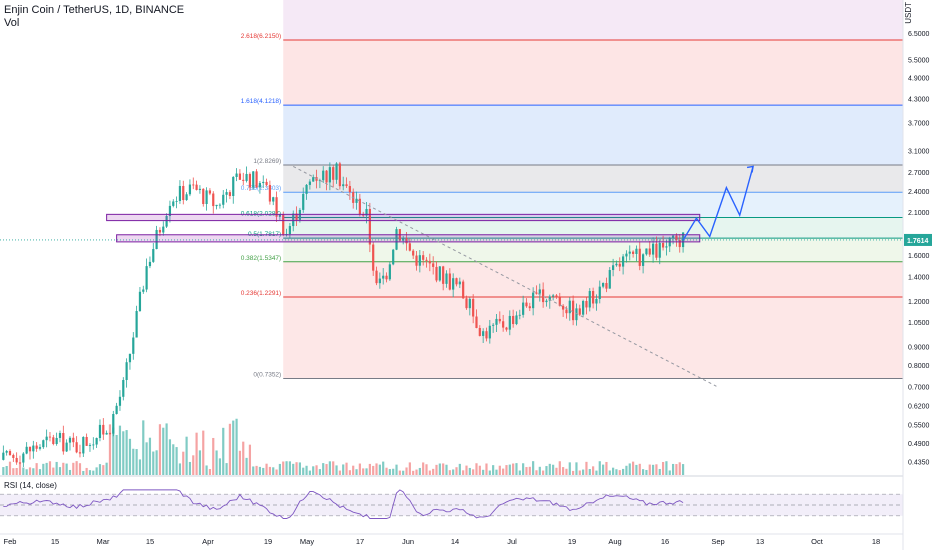  I want to click on price-tick-label: 0.9000, so click(919, 347).